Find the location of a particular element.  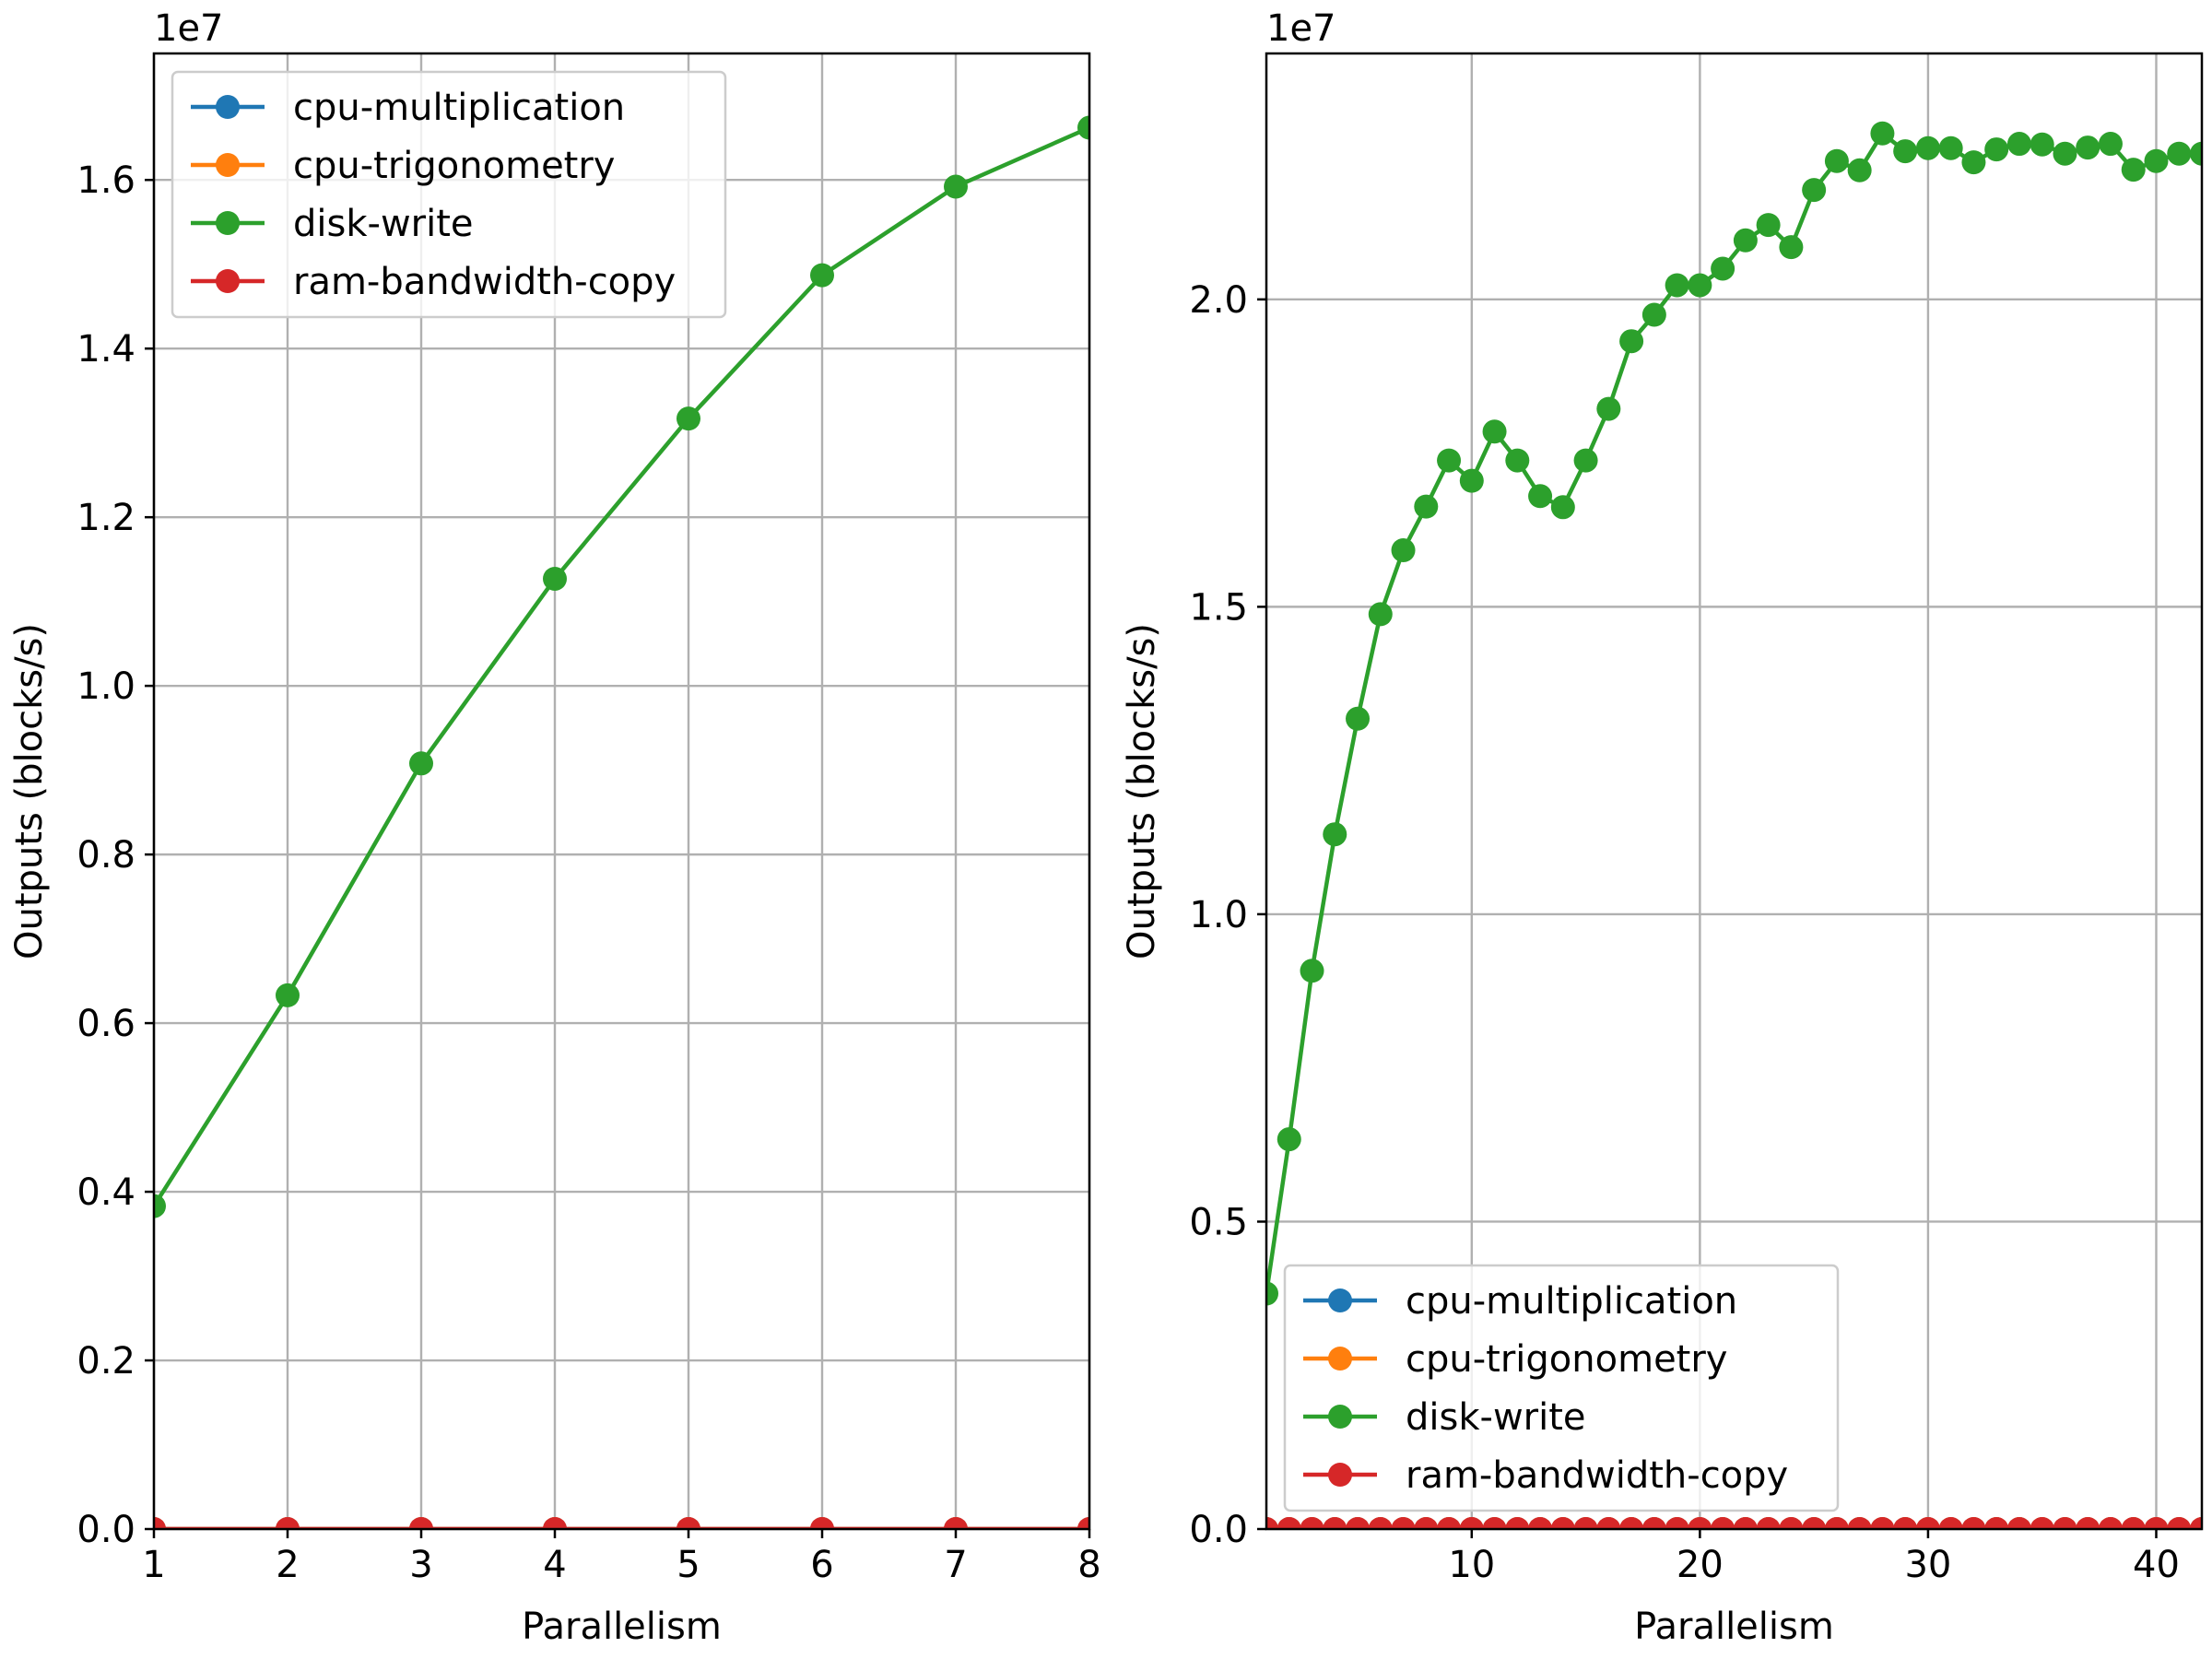

y-tick-label: 0.6 is located at coordinates (105, 1024).